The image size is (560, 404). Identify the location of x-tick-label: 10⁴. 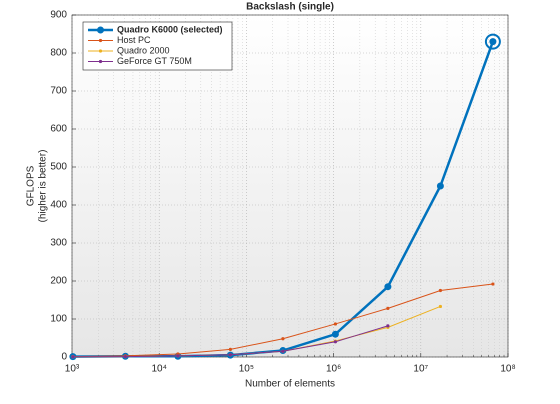
(158, 369).